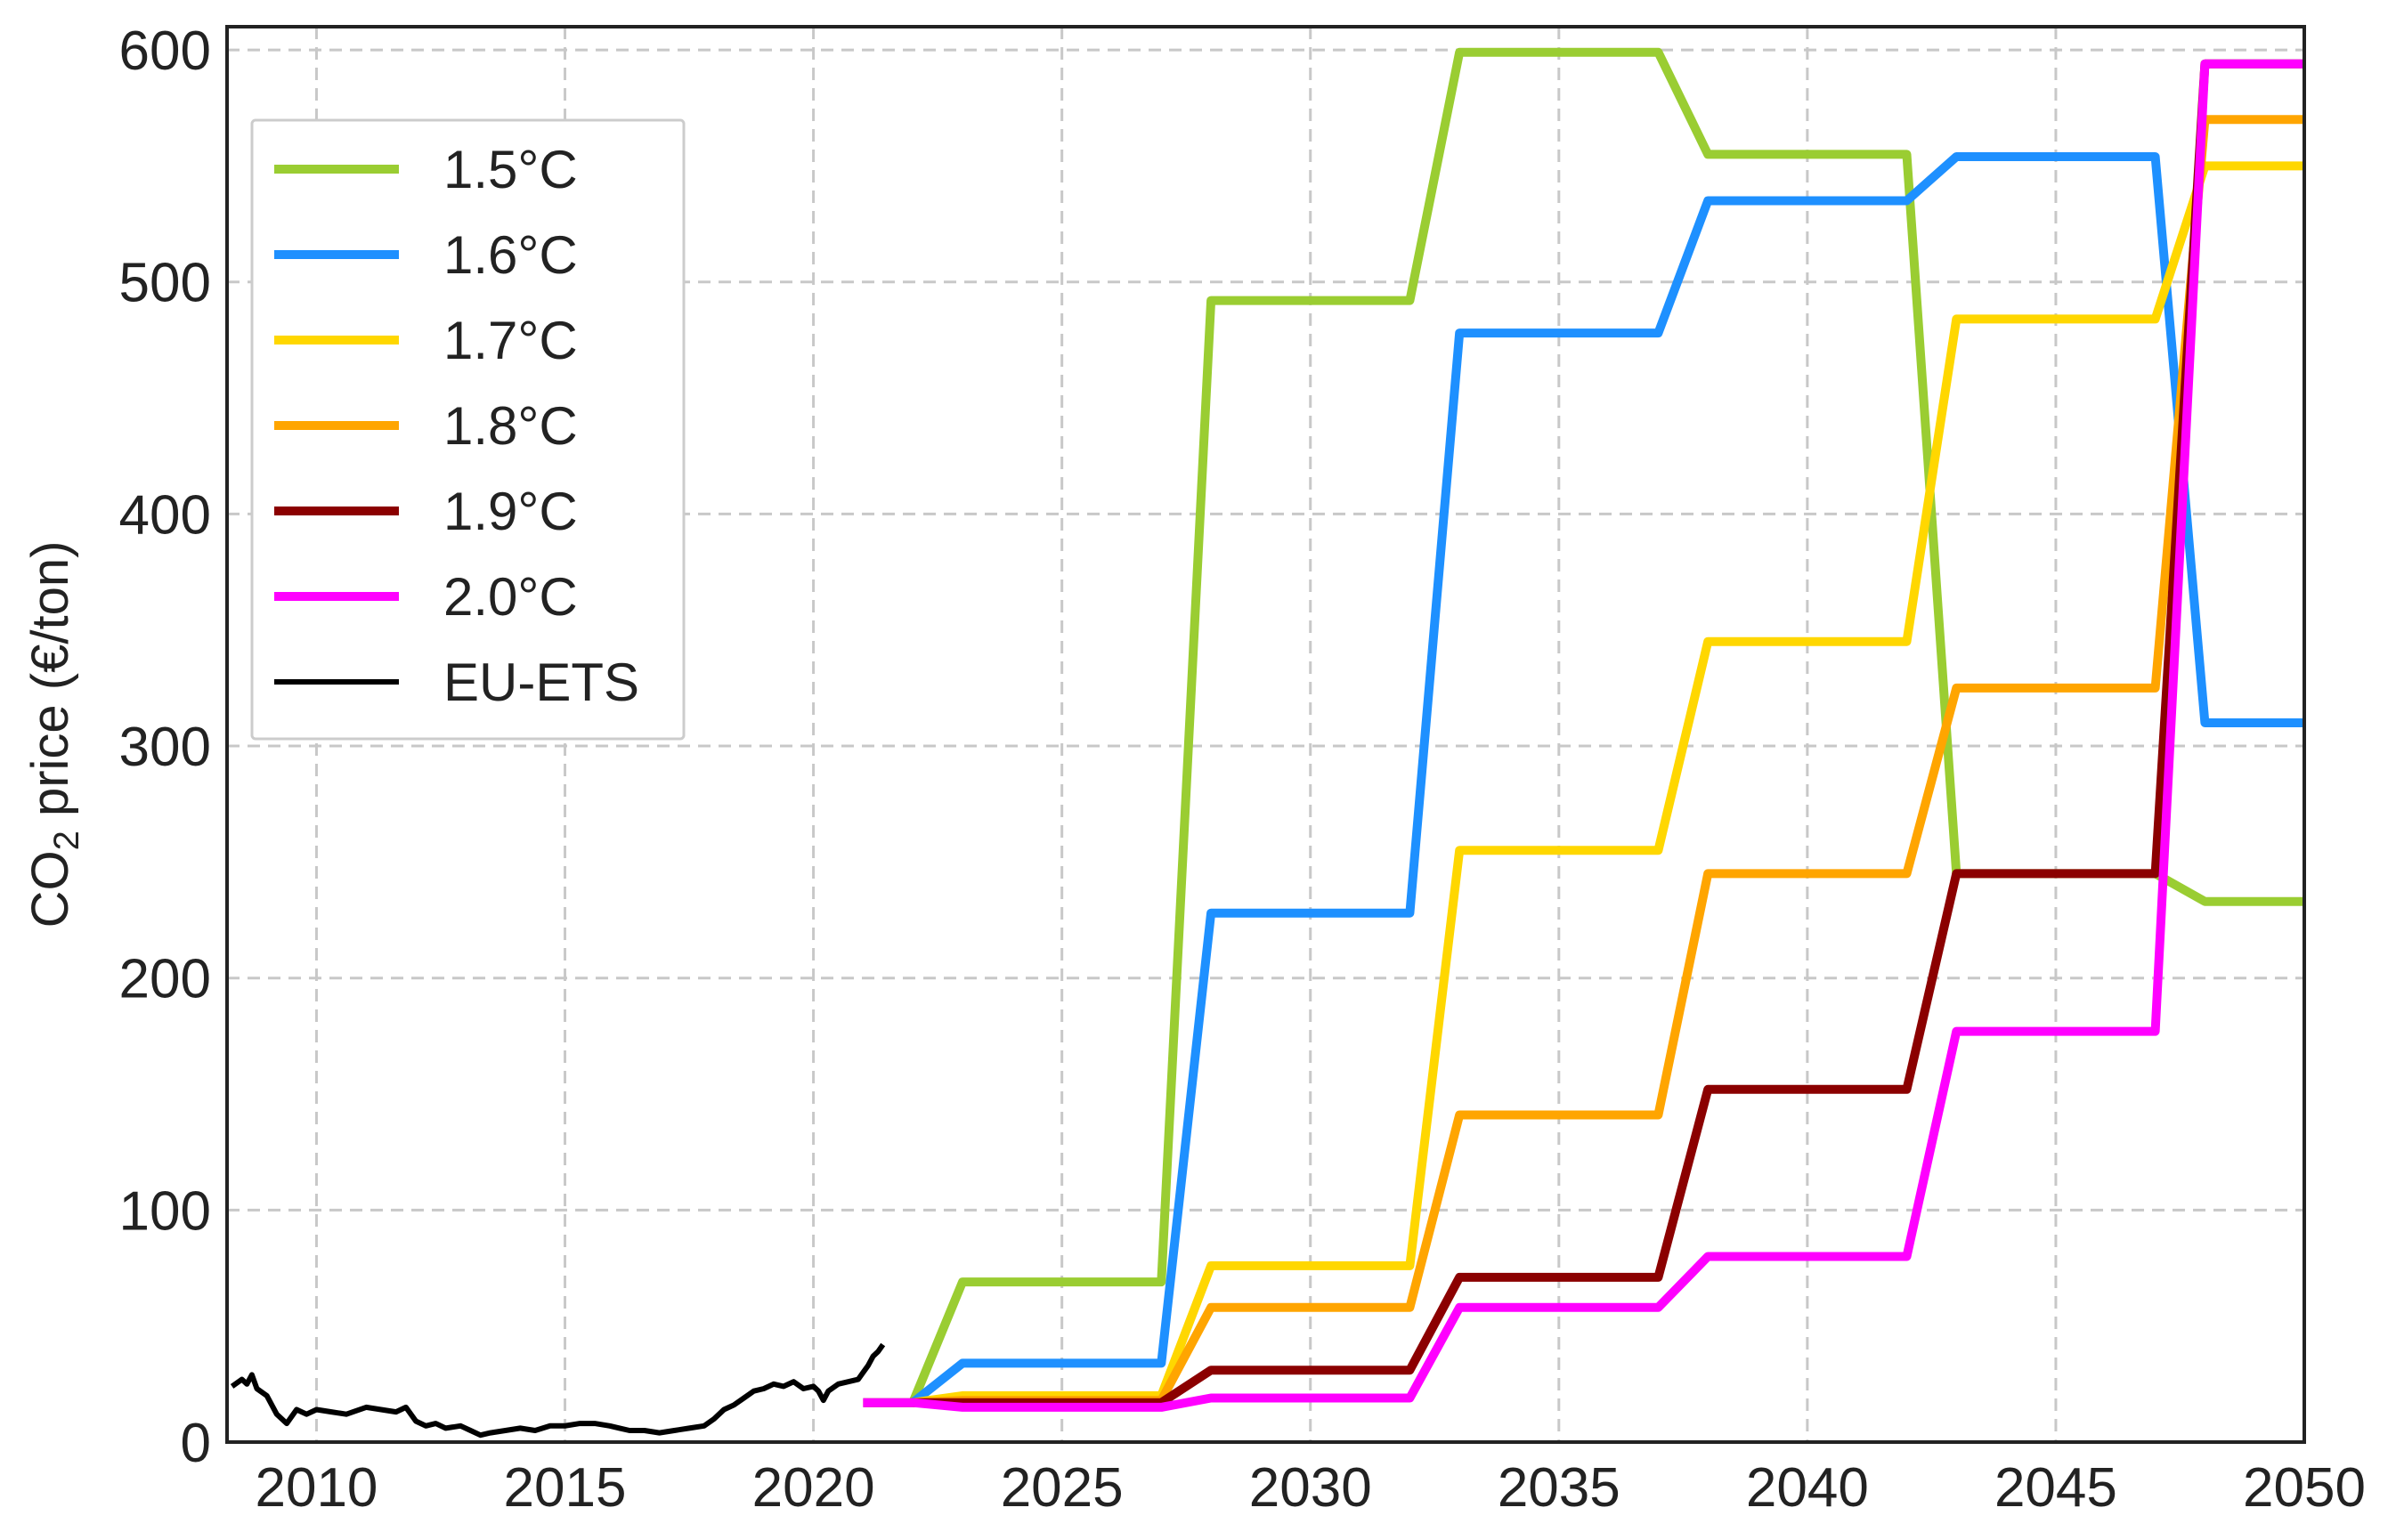 The image size is (2396, 1540). I want to click on y-tick-label: 600, so click(165, 51).